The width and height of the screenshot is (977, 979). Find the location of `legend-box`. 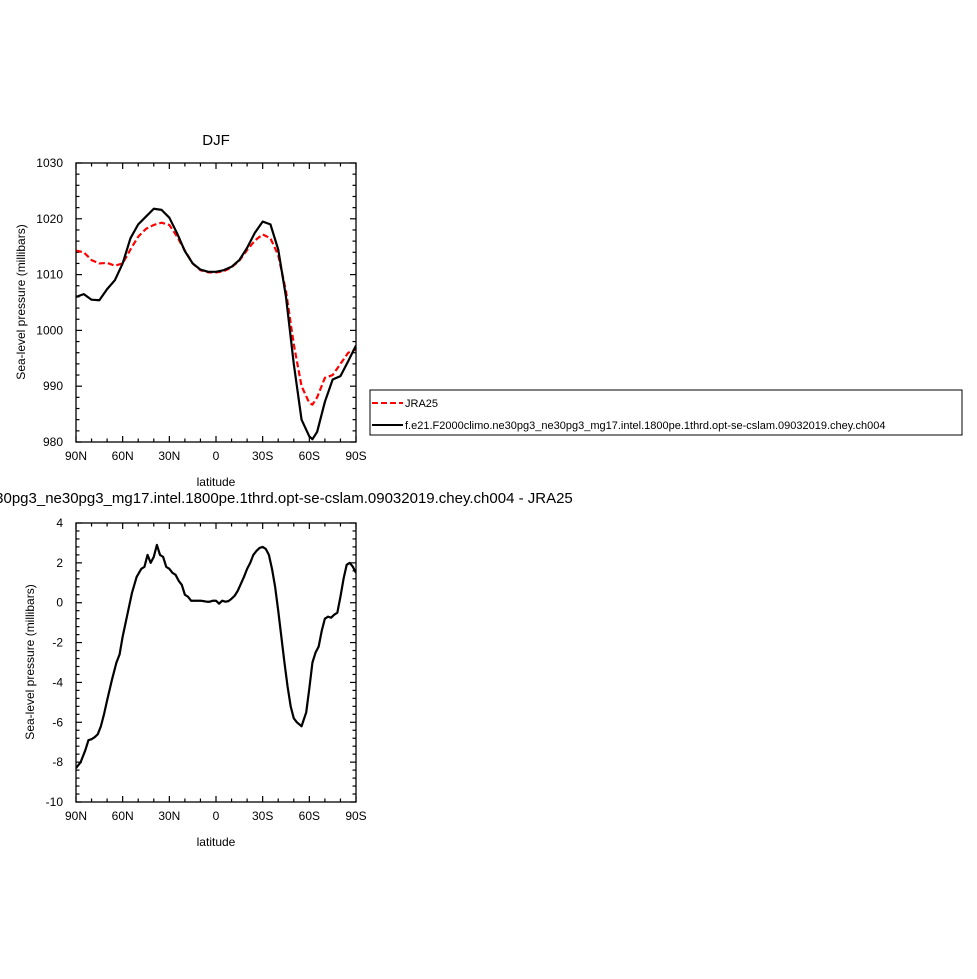

legend-box is located at coordinates (666, 412).